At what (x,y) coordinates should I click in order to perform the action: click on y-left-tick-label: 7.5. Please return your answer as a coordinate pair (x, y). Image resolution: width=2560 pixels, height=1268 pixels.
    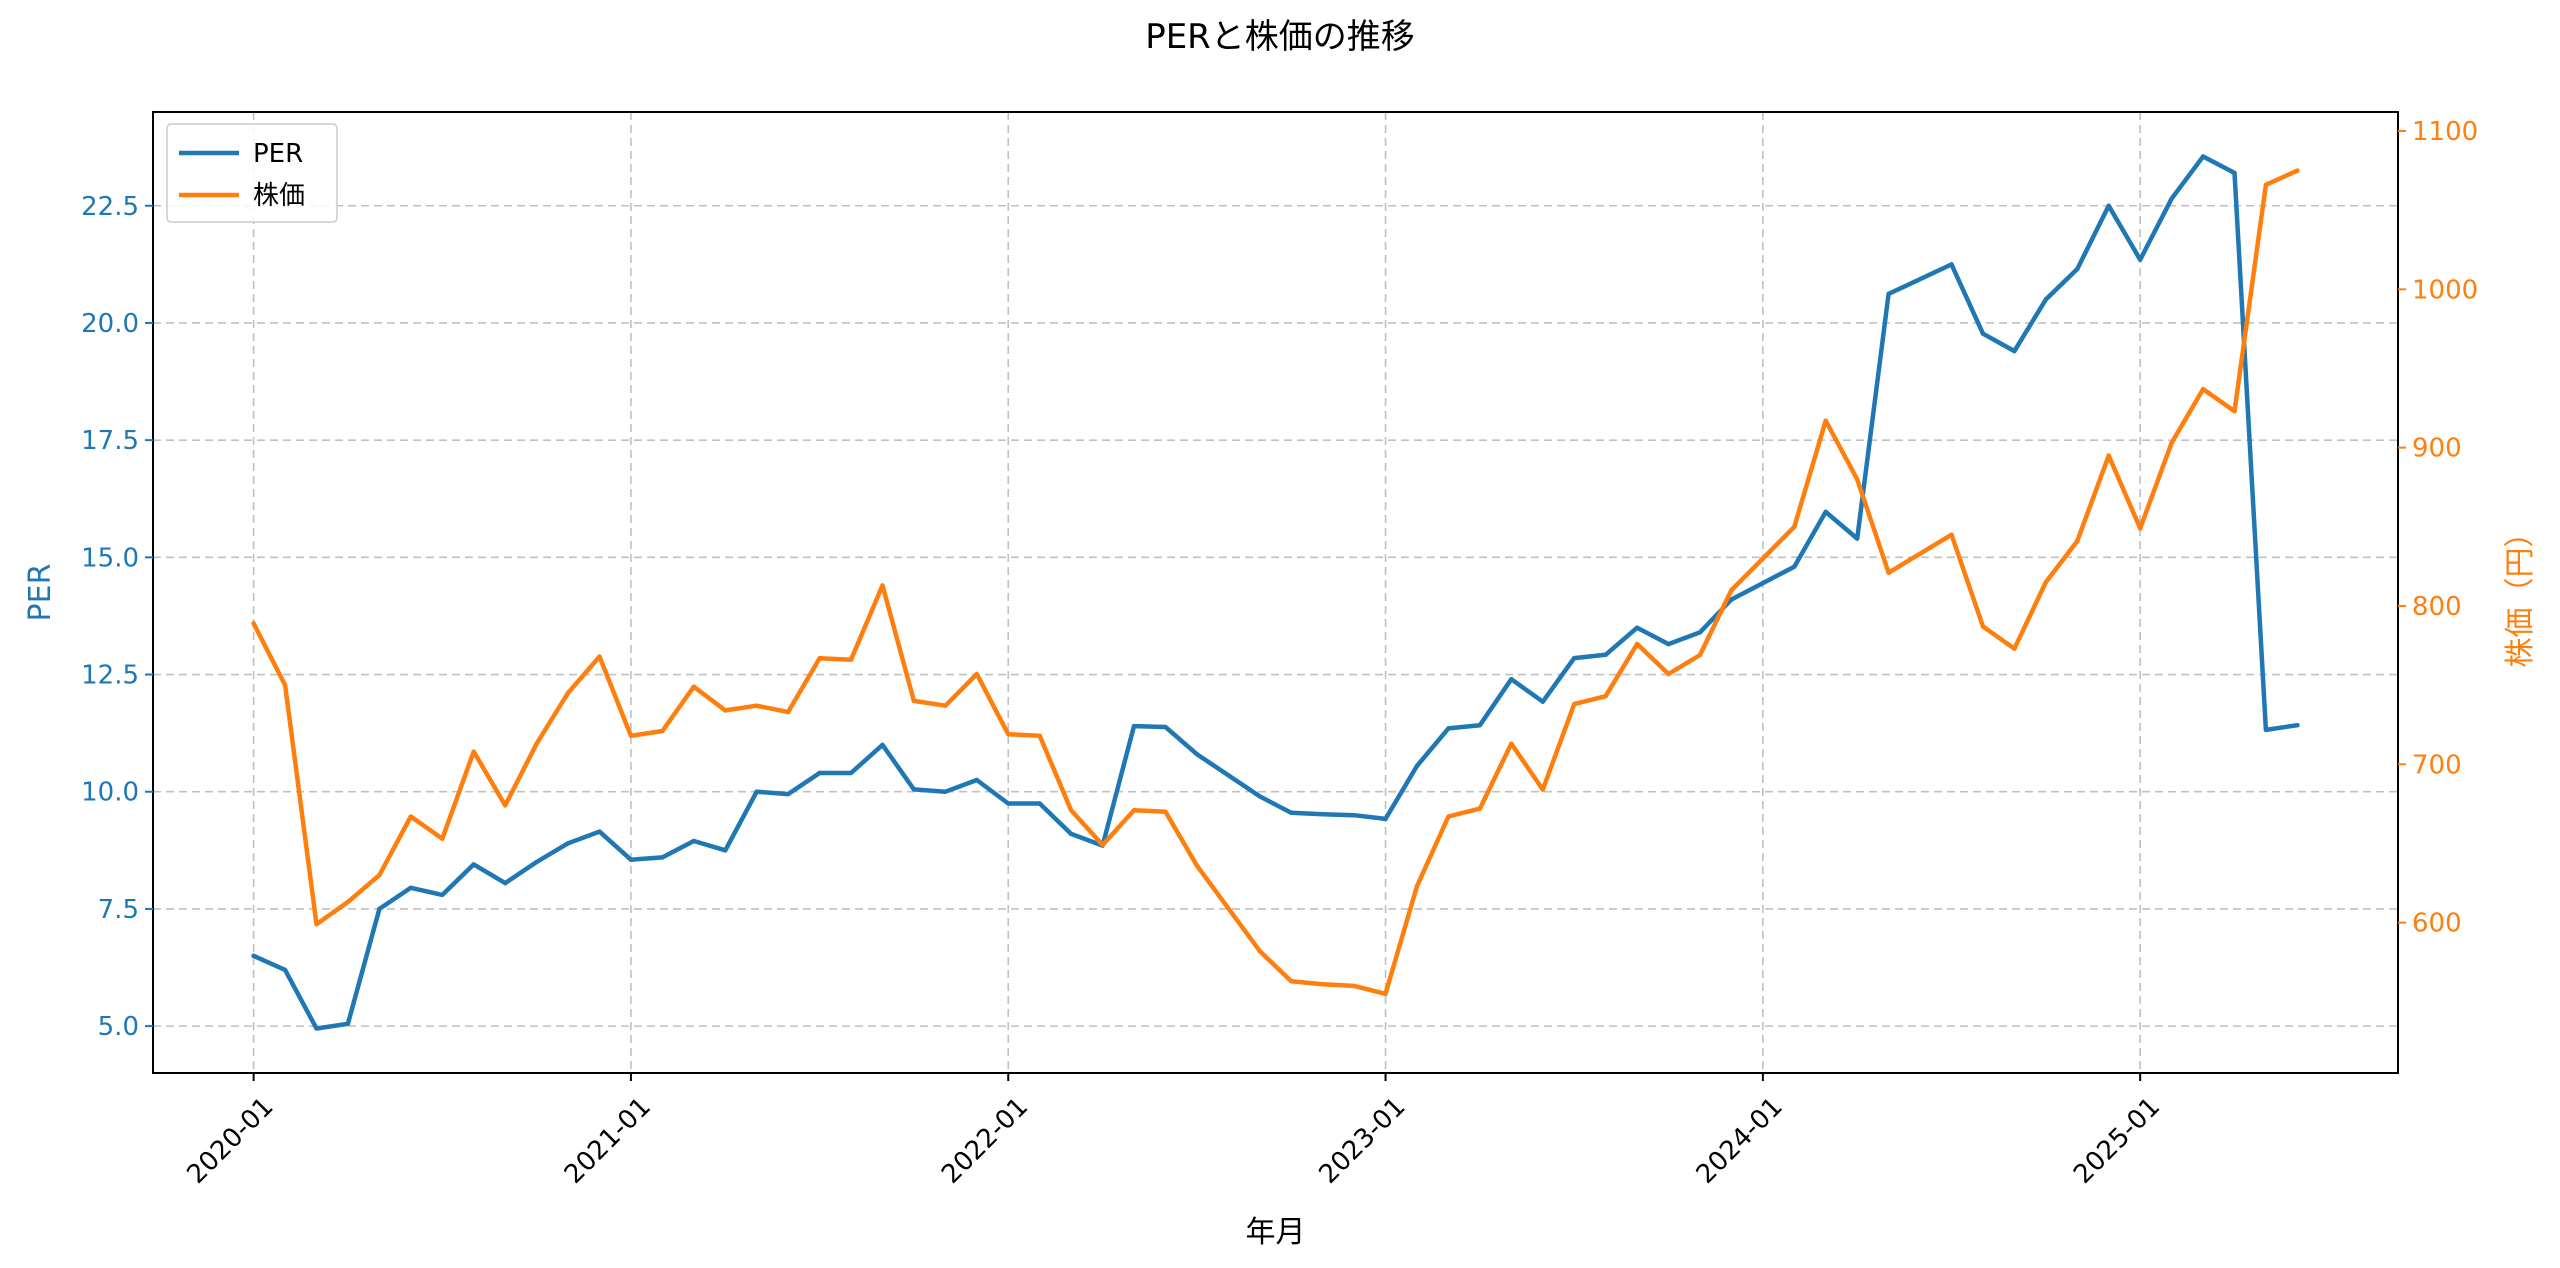
    Looking at the image, I should click on (118, 910).